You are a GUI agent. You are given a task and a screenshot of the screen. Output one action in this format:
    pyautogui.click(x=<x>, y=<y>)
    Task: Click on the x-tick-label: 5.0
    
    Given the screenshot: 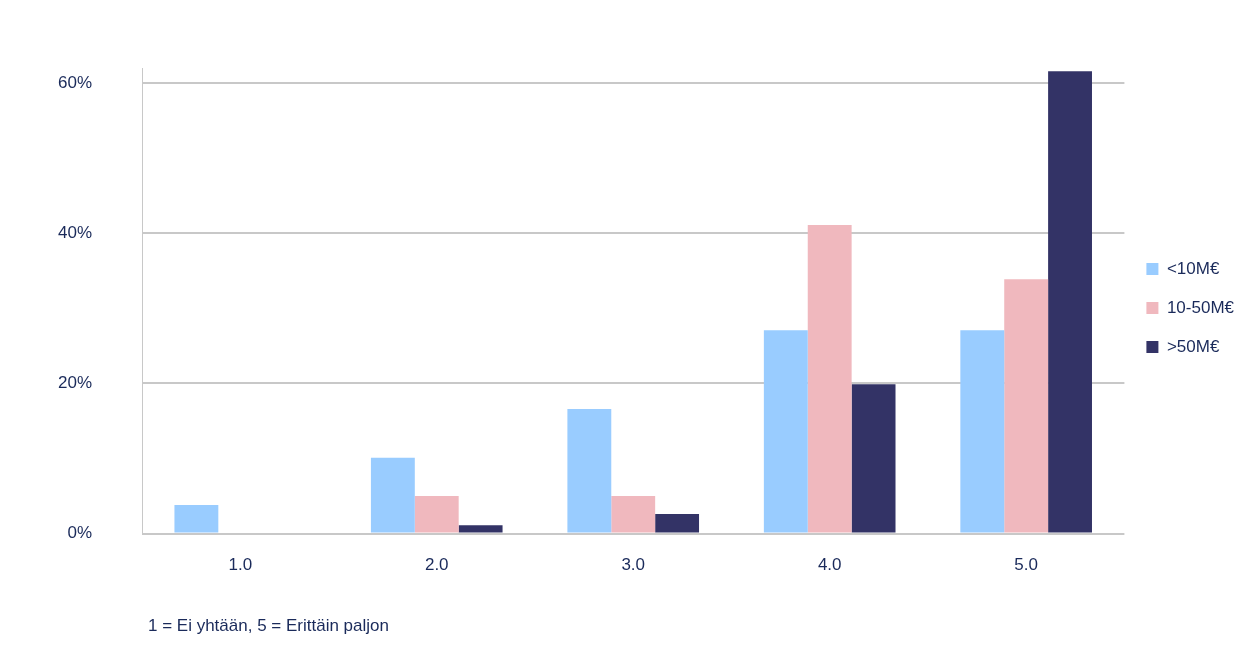 What is the action you would take?
    pyautogui.click(x=1026, y=565)
    